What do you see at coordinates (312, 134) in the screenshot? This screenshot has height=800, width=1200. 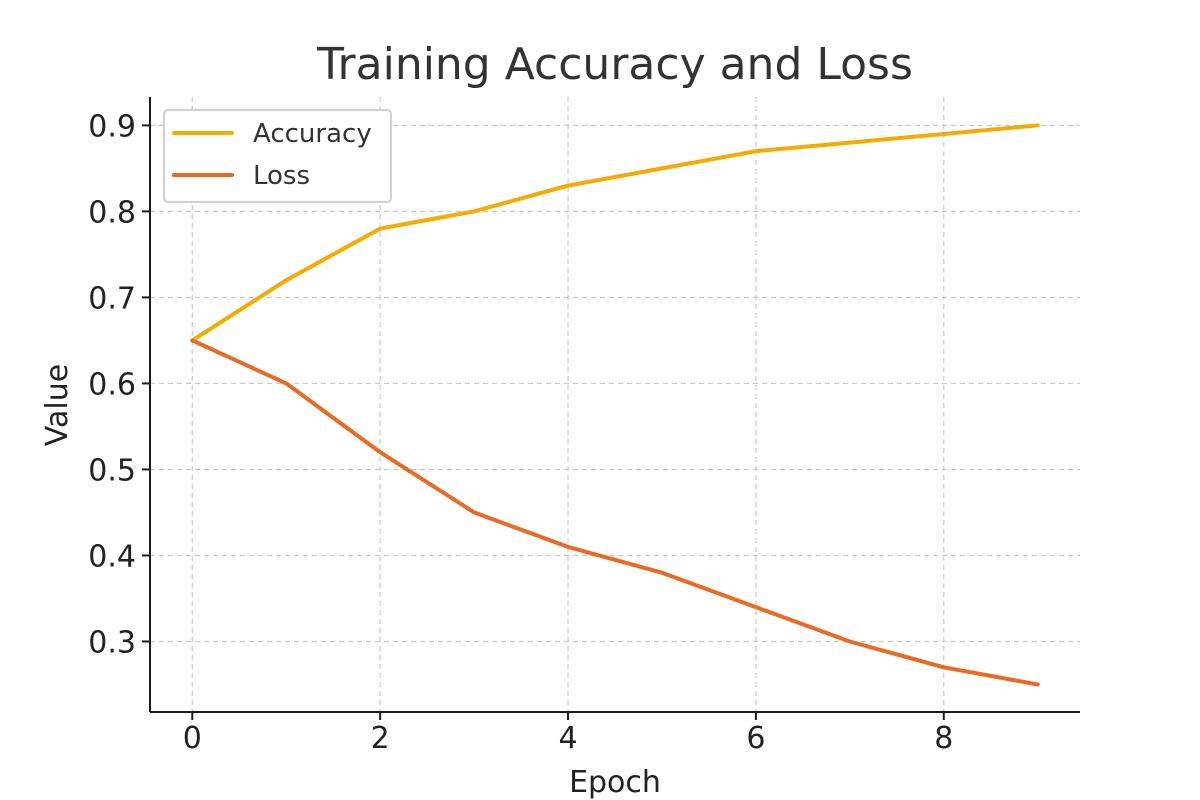 I see `legend-label-accuracy: Accuracy` at bounding box center [312, 134].